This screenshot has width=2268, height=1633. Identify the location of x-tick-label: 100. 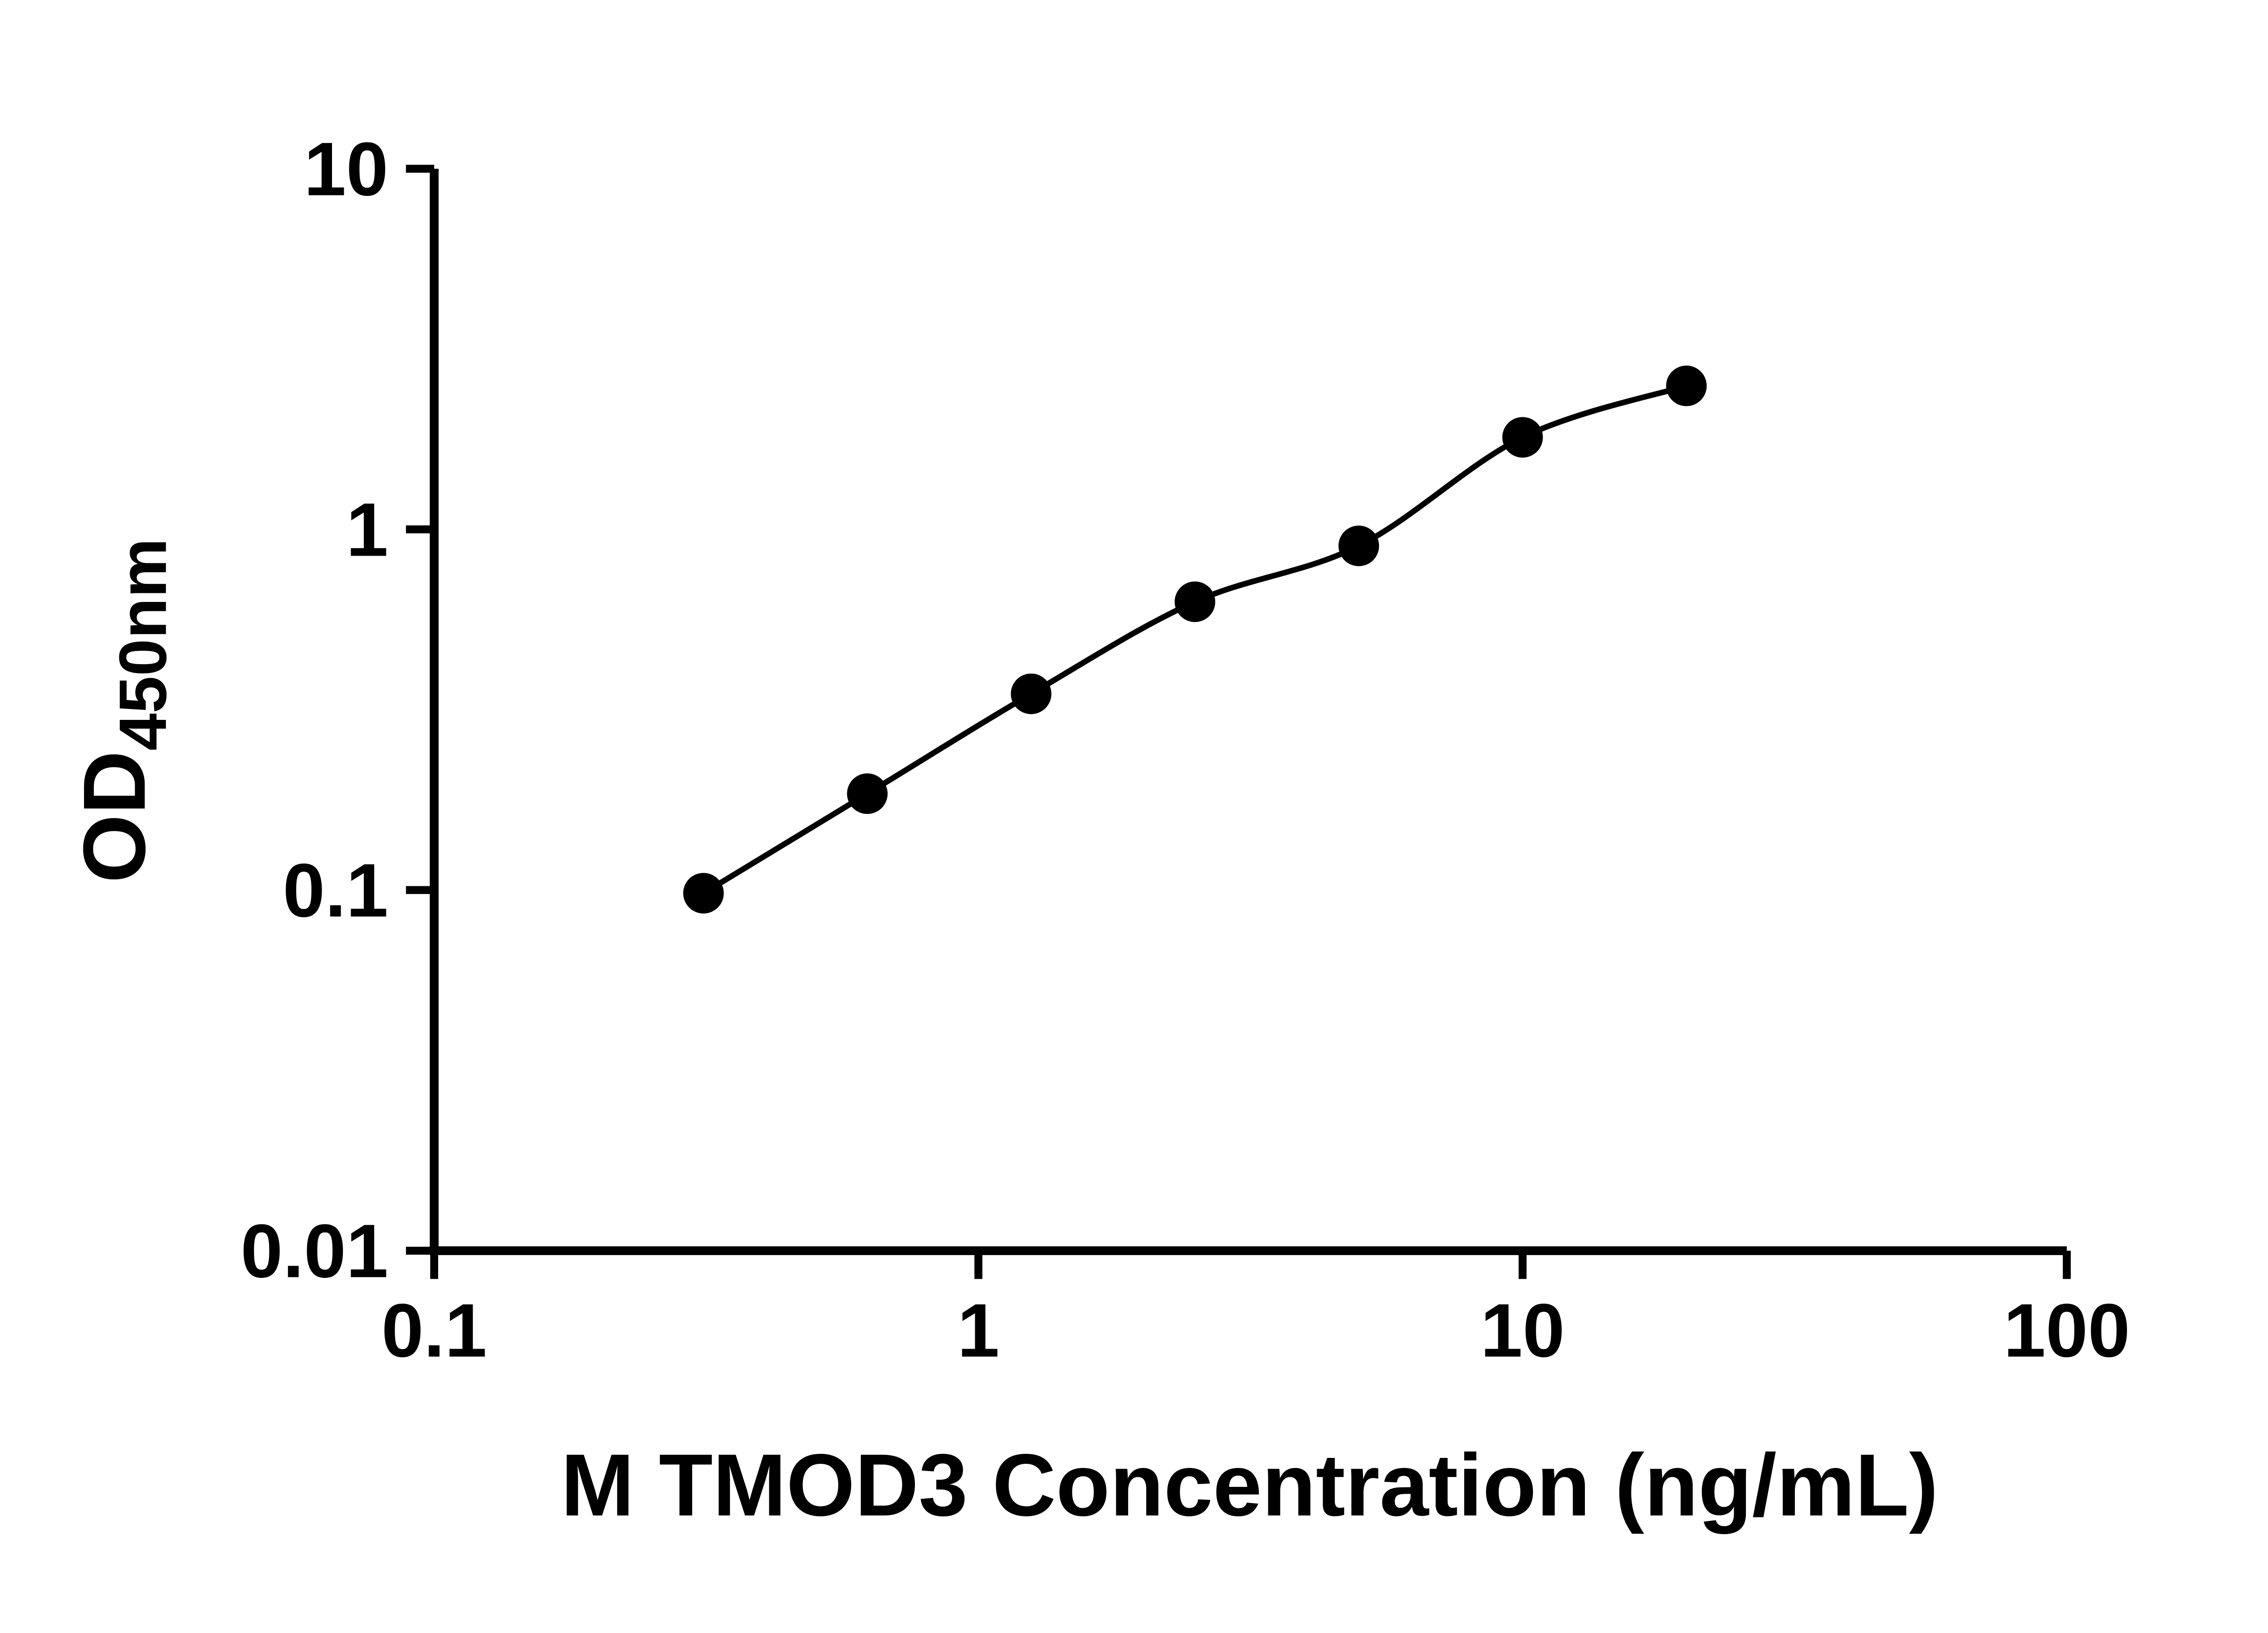
(2067, 1331).